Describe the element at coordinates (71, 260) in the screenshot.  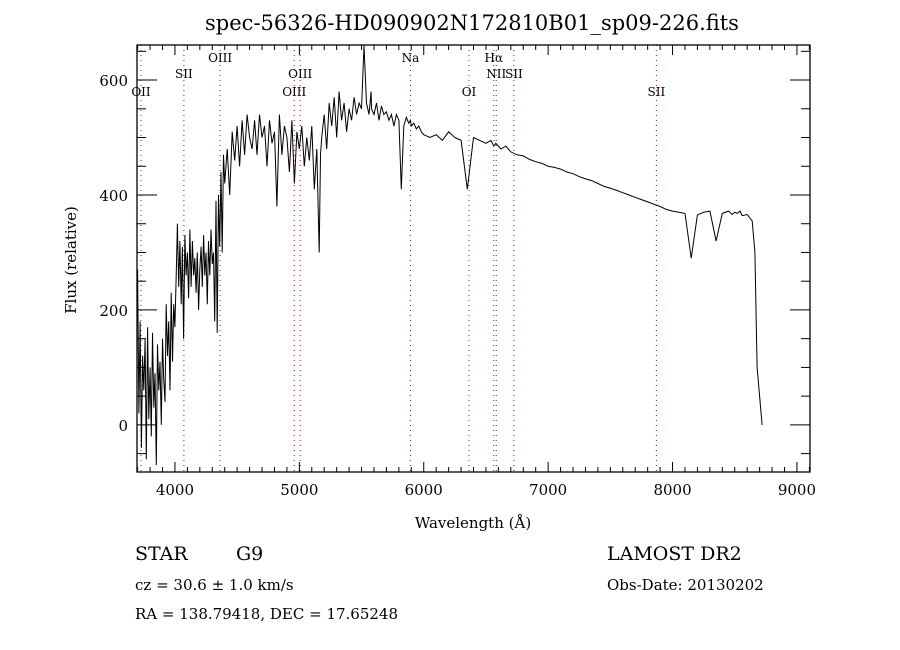
I see `y-axis-label: Flux (relative)` at that location.